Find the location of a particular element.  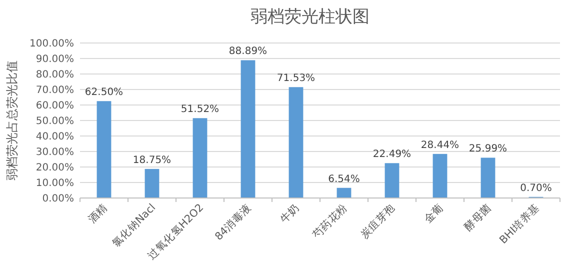

y-tick-label: 100.00% is located at coordinates (52, 44).